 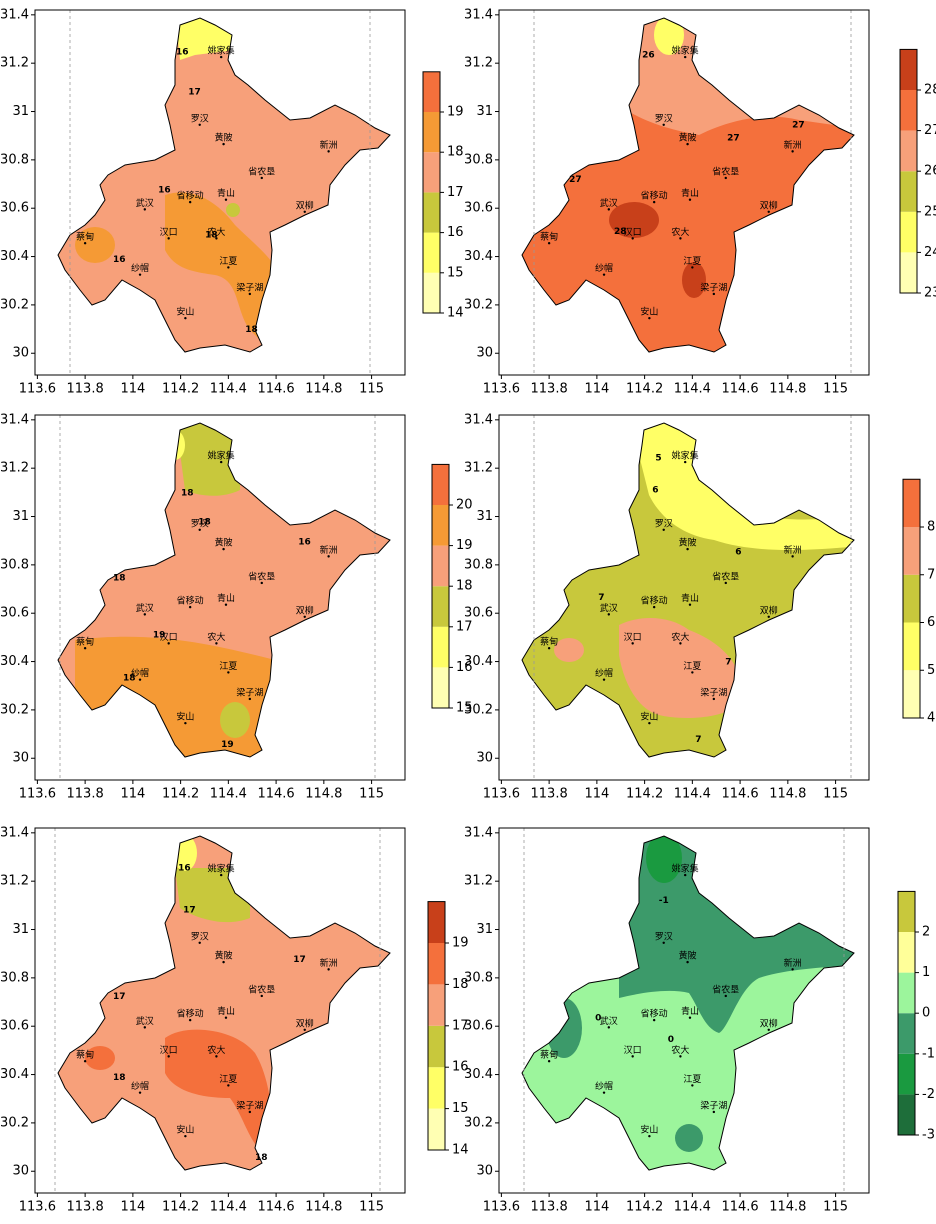 What do you see at coordinates (664, 901) in the screenshot?
I see `contour-label: -1` at bounding box center [664, 901].